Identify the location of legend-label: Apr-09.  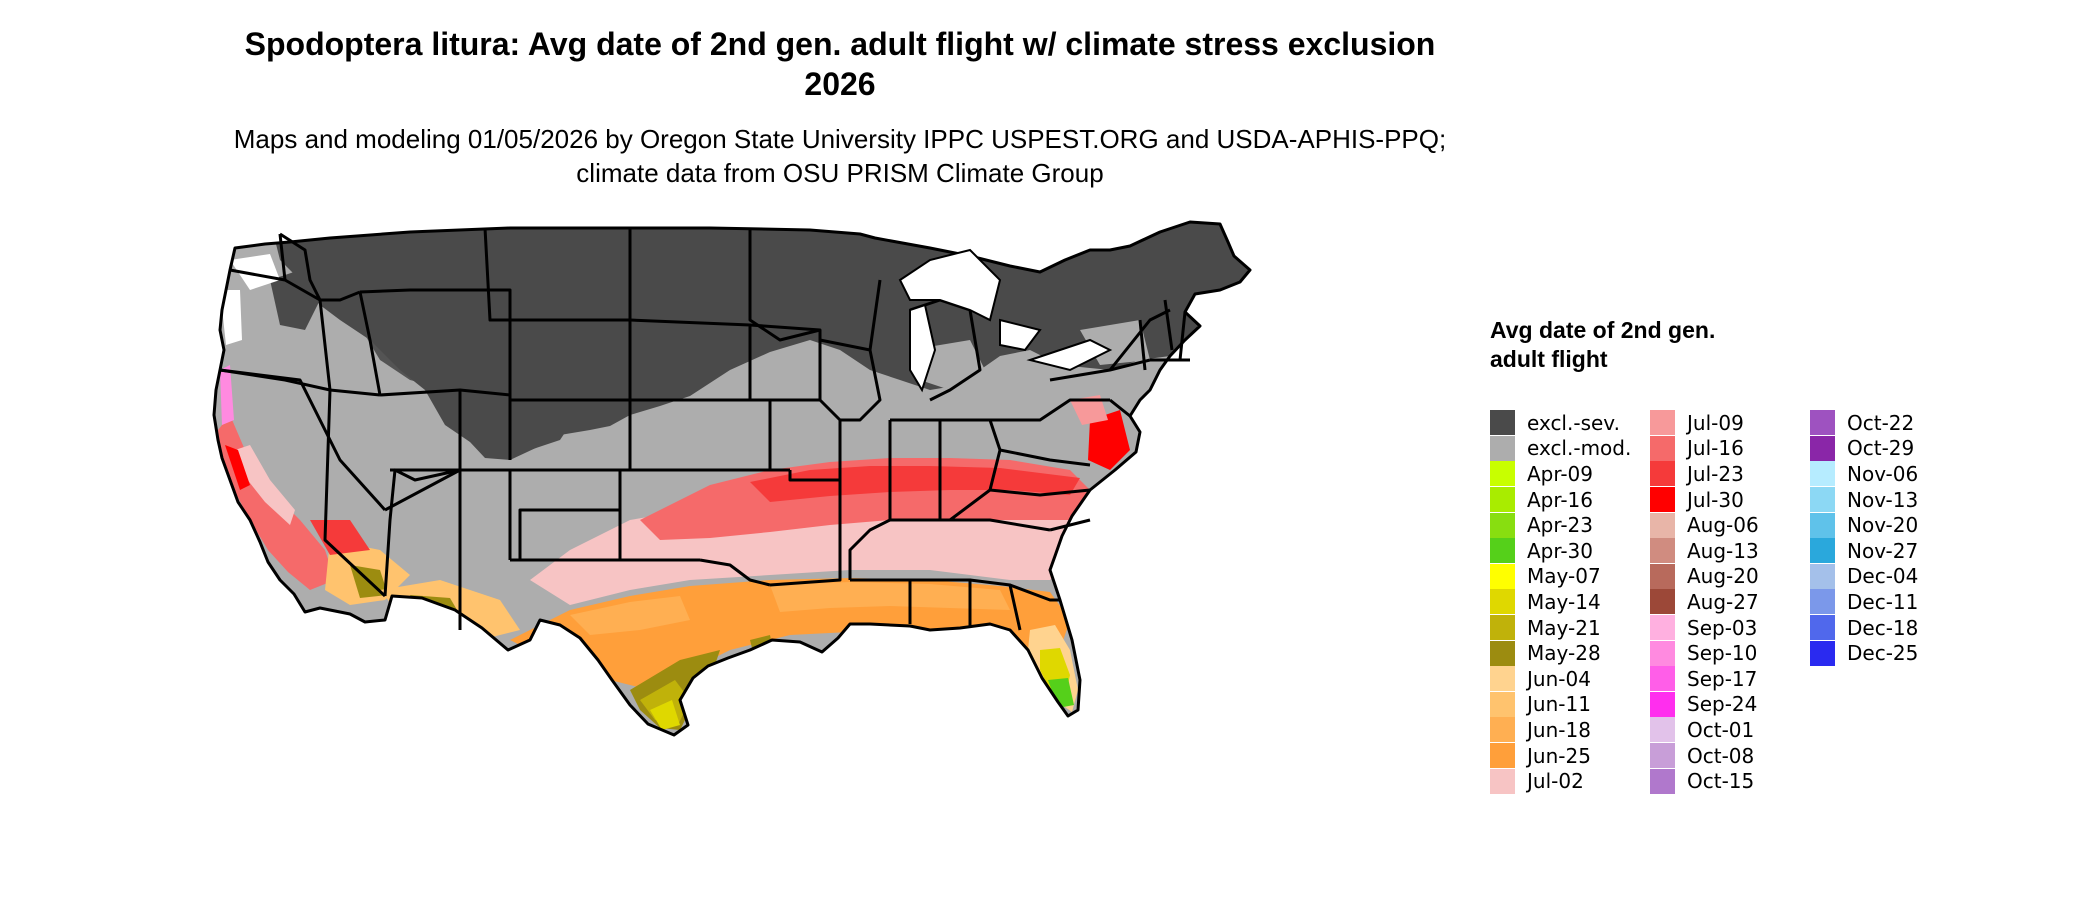
(1560, 473).